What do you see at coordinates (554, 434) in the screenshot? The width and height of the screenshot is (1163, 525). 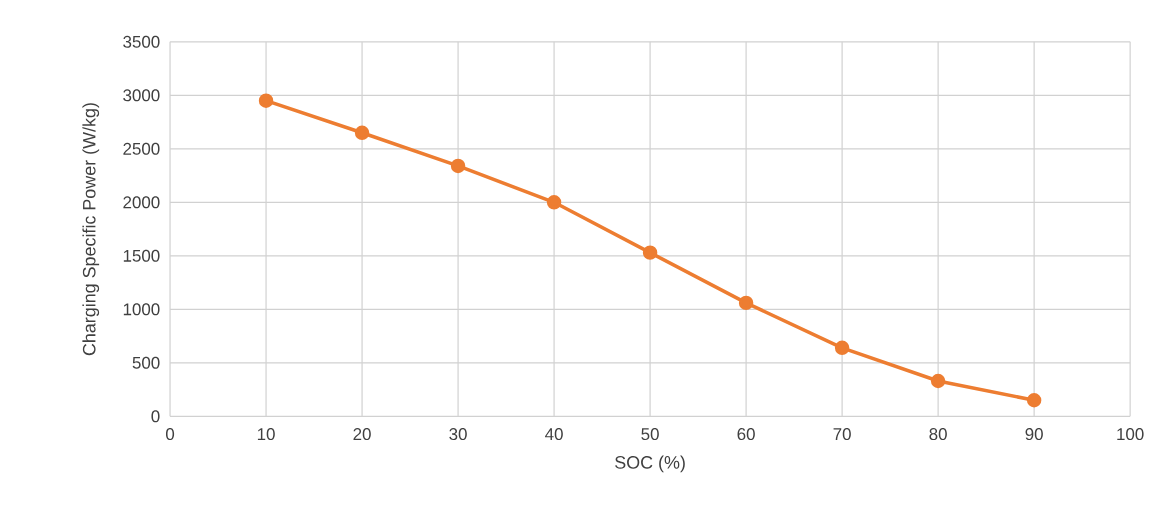 I see `x-tick-label: 40` at bounding box center [554, 434].